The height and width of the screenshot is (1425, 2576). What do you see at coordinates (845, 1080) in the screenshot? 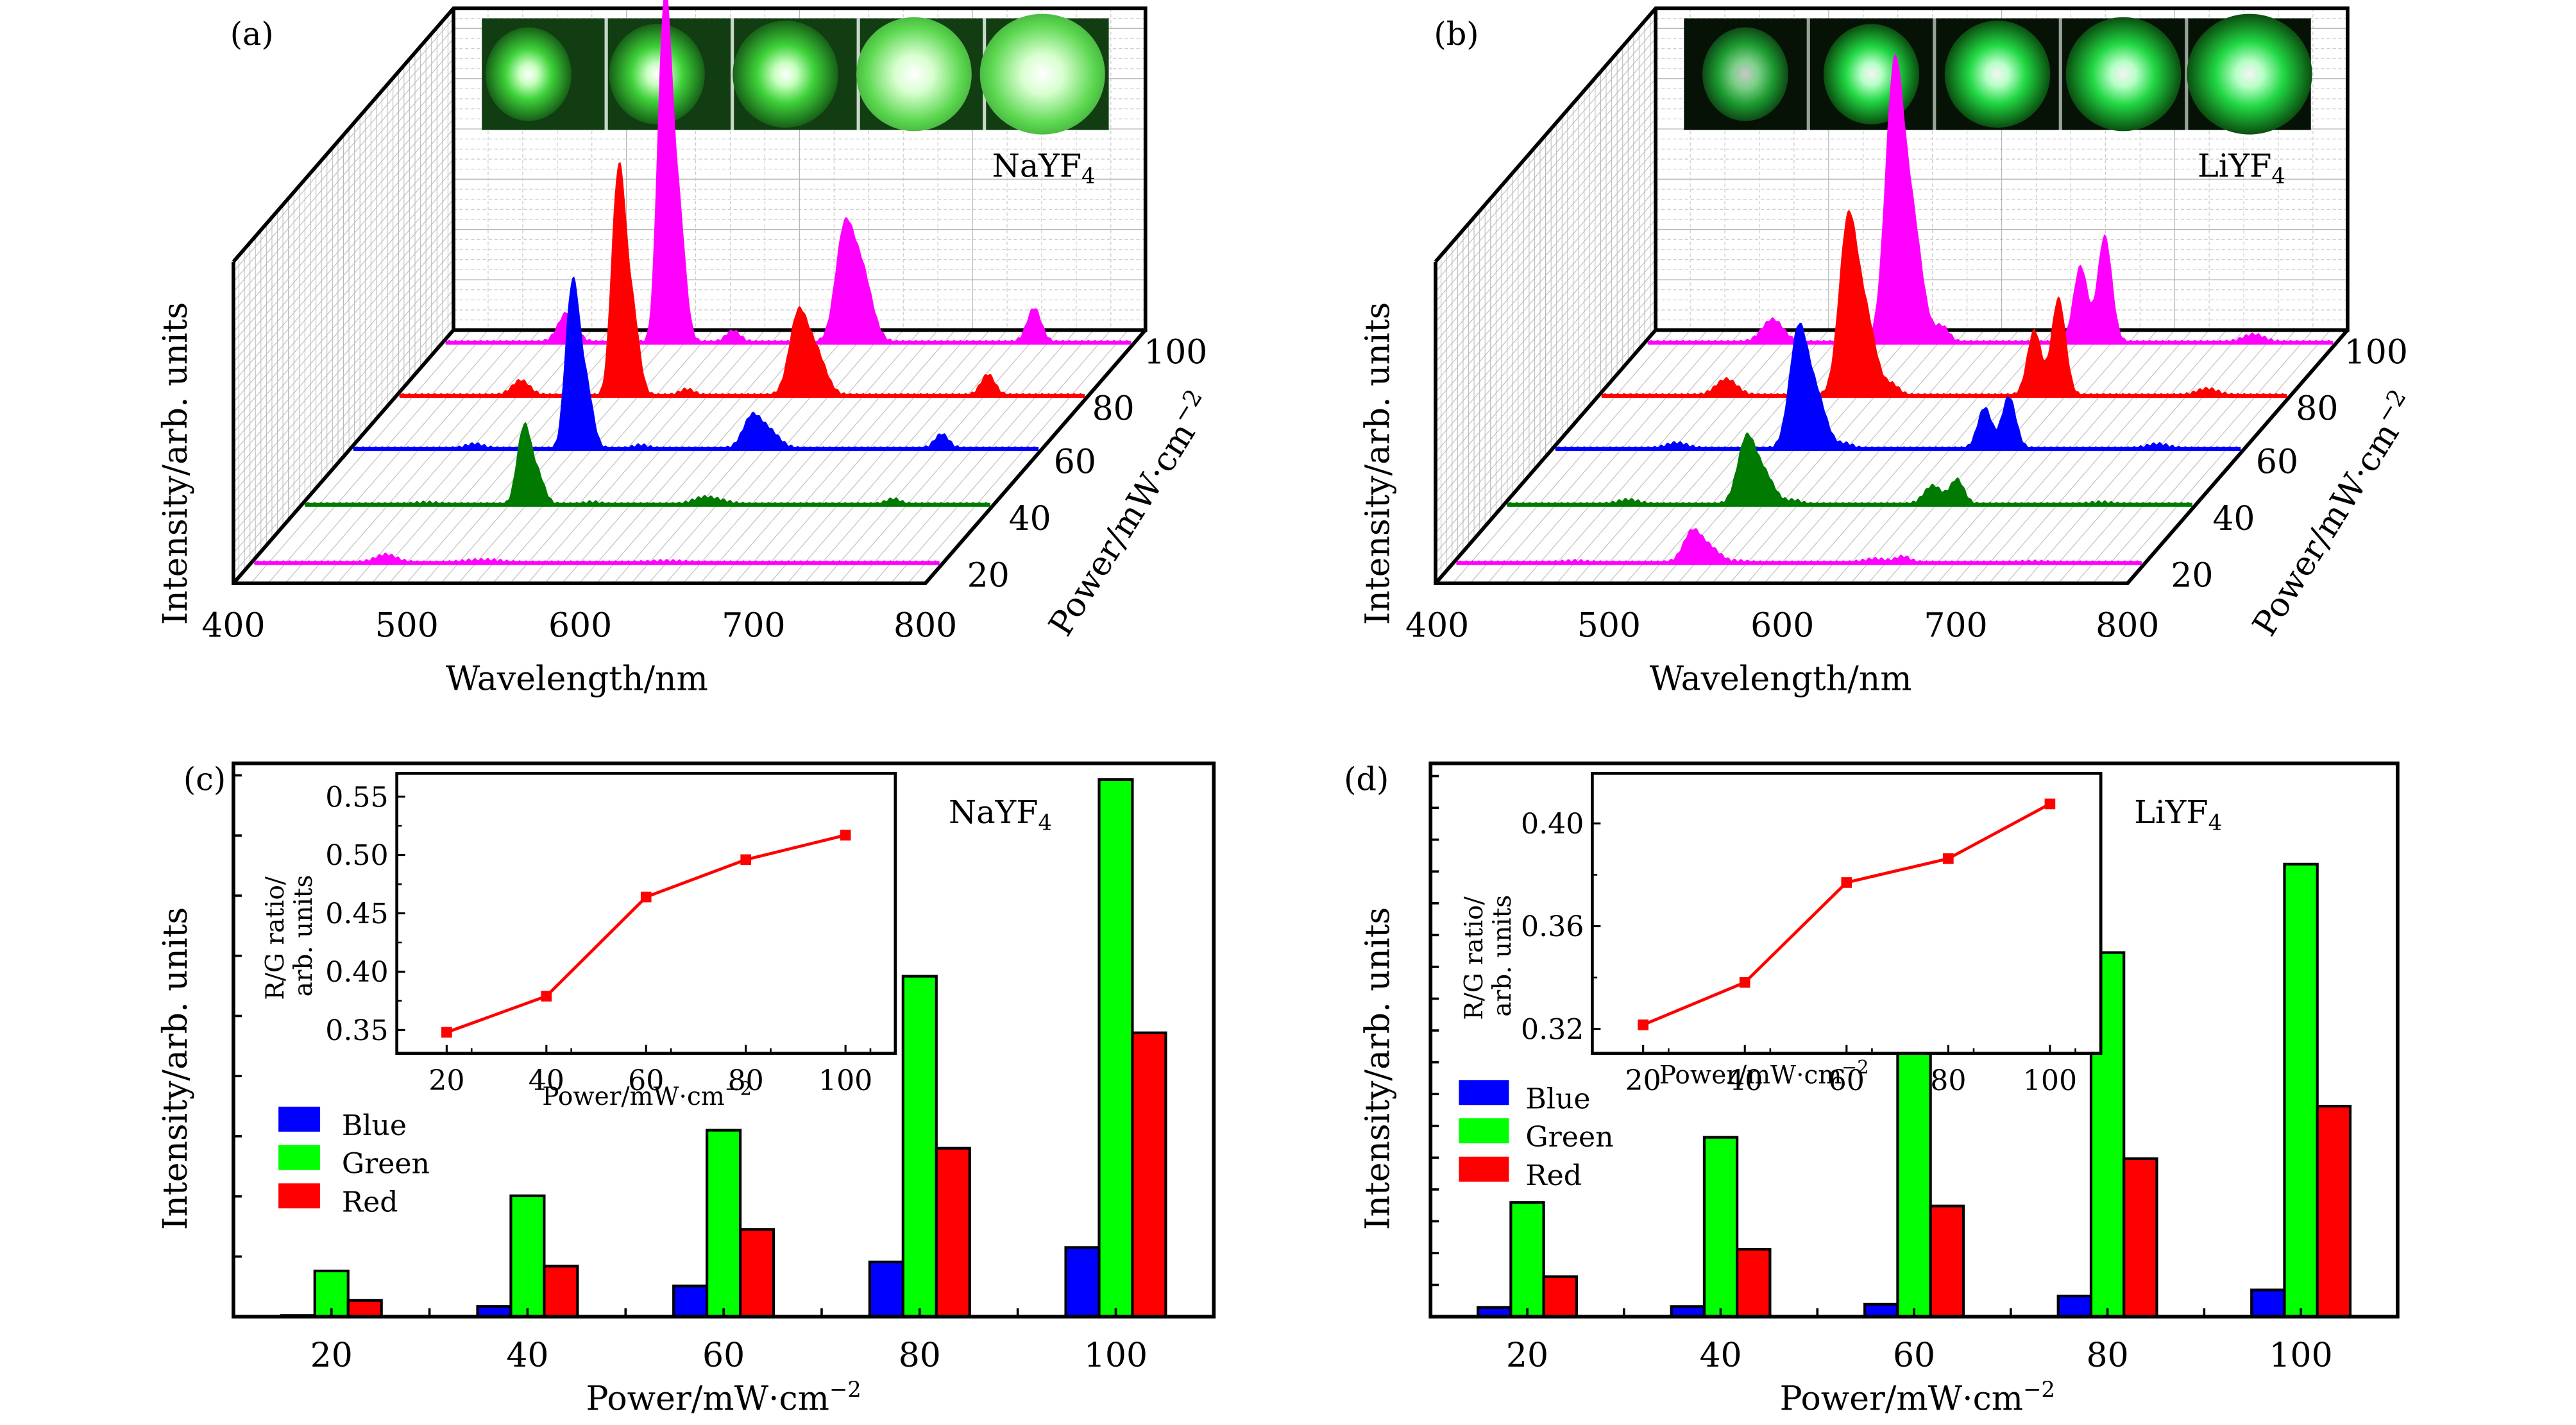
I see `inset-x-tick-label: 100` at bounding box center [845, 1080].